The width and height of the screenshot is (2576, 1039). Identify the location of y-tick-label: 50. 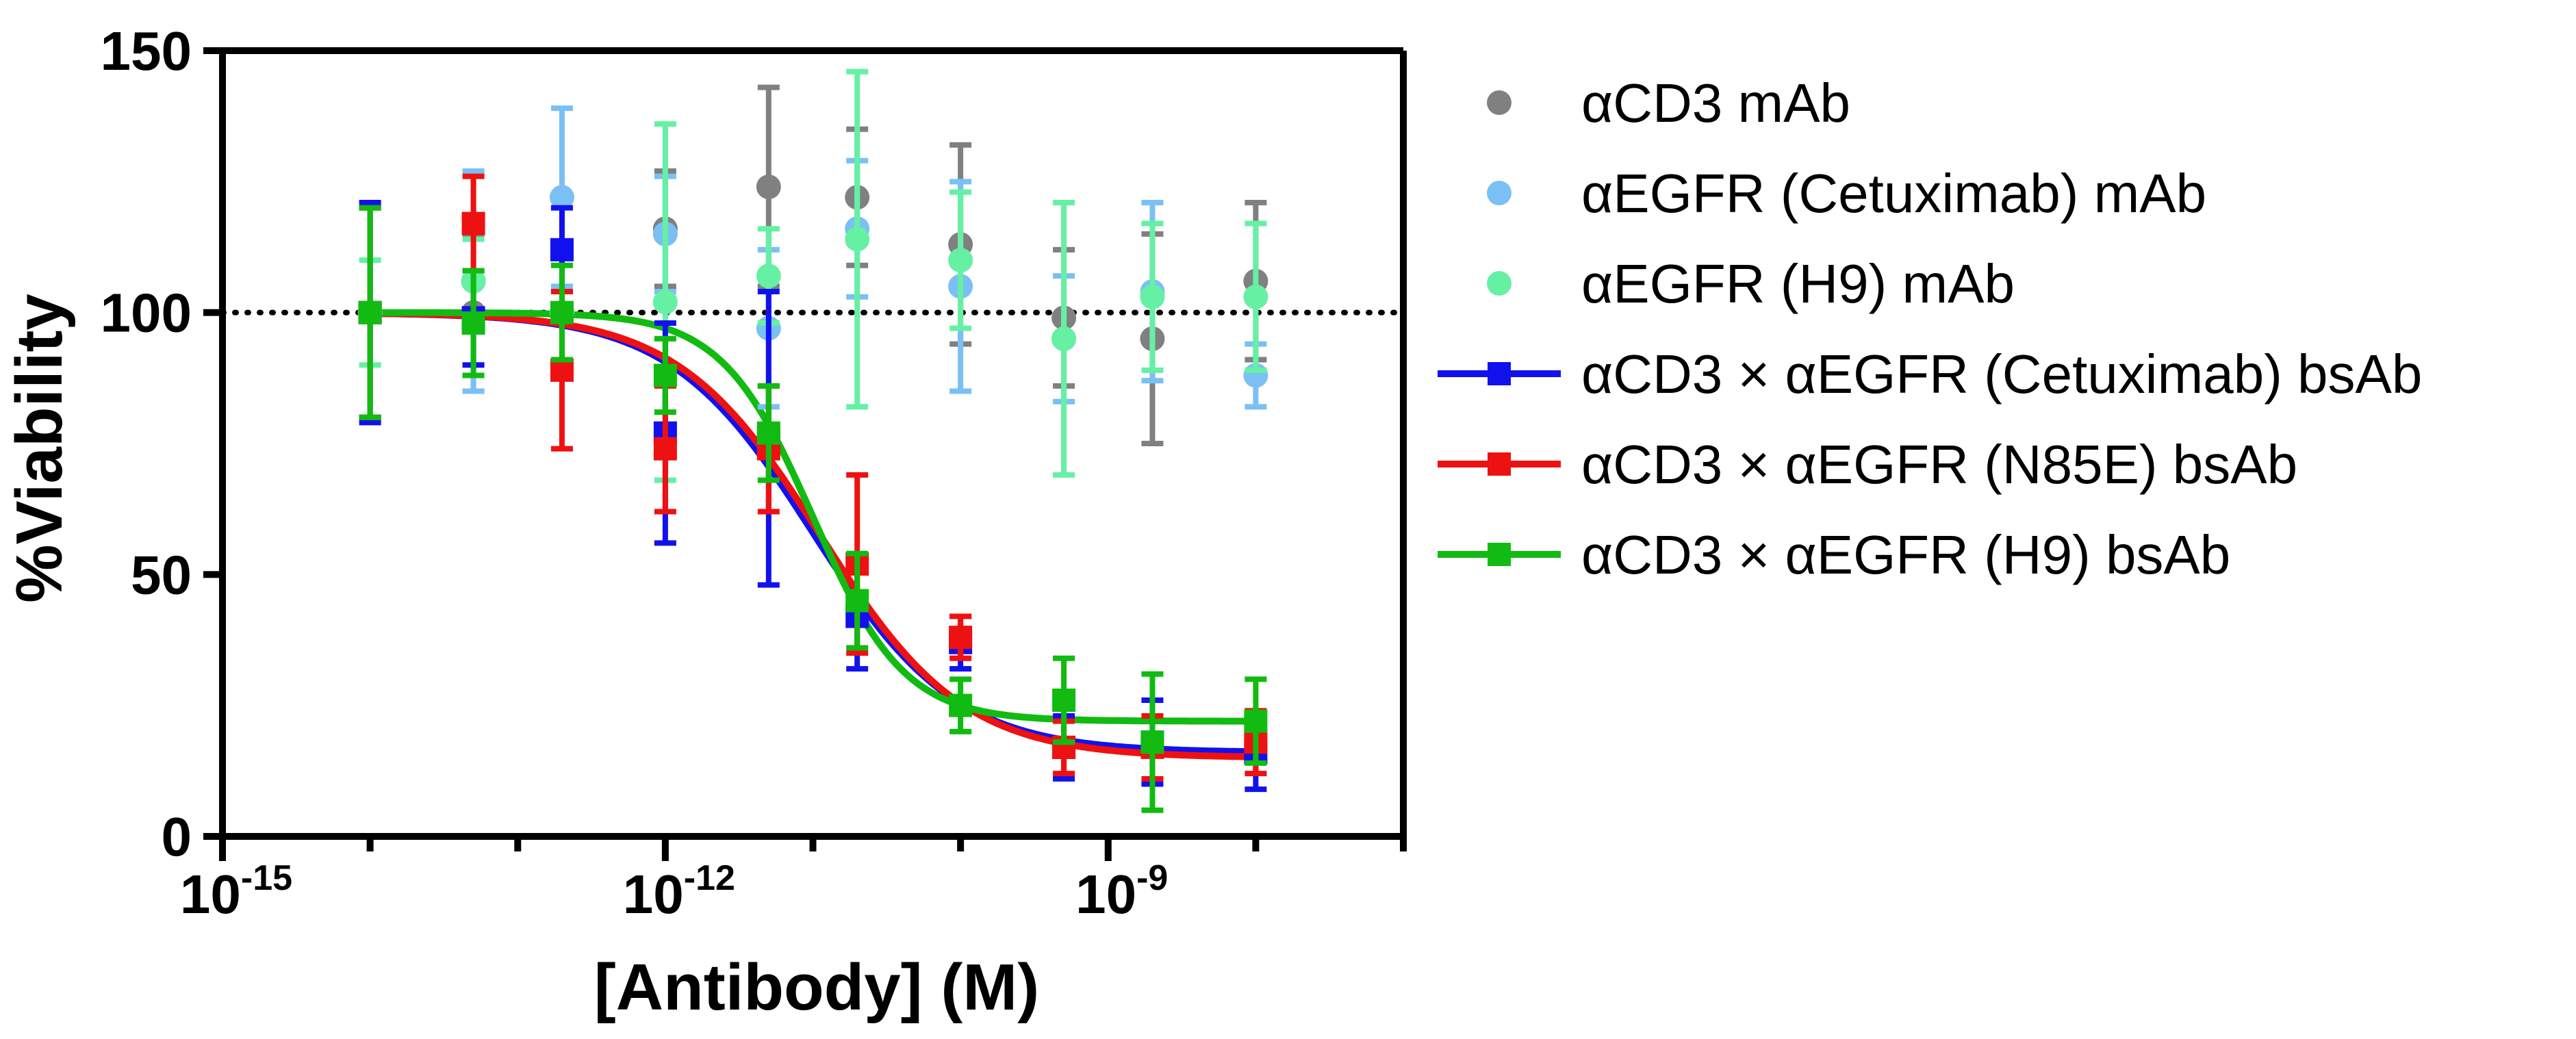
(161, 574).